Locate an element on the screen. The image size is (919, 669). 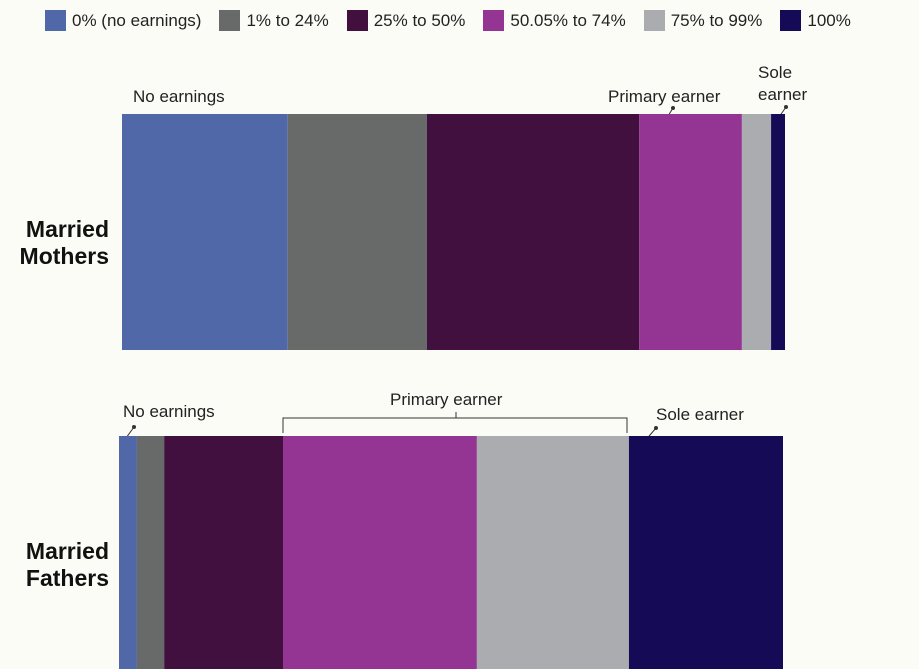
legend-label: 1% to 24% is located at coordinates (287, 20).